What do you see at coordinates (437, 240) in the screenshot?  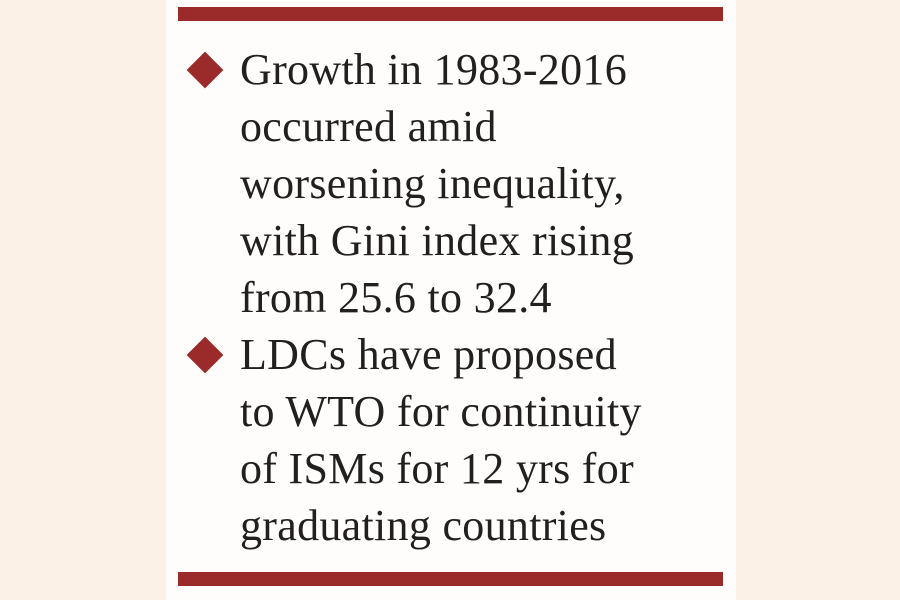 I see `bullet-text-line: with Gini index rising` at bounding box center [437, 240].